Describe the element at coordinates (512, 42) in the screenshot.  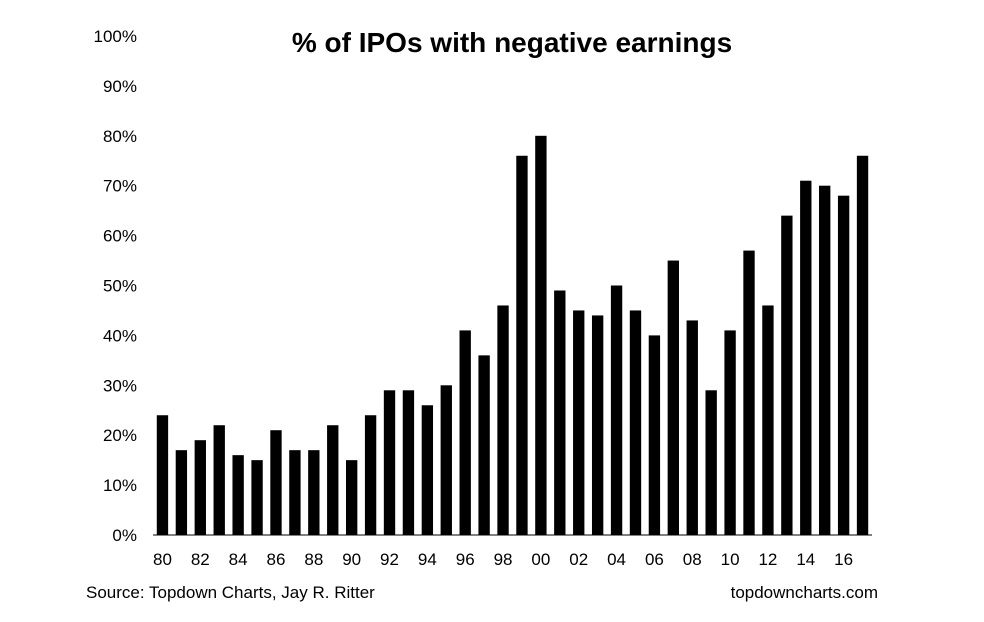
I see `chart-title: % of IPOs with negative earnings` at that location.